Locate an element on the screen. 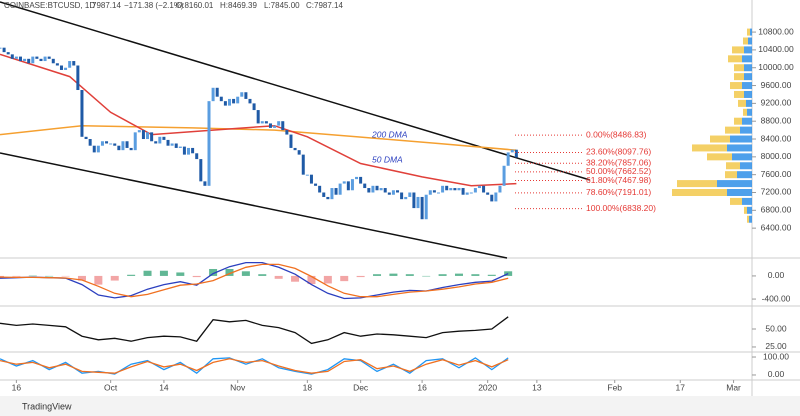 The width and height of the screenshot is (800, 416). ohlc: C:7987.14 is located at coordinates (324, 5).